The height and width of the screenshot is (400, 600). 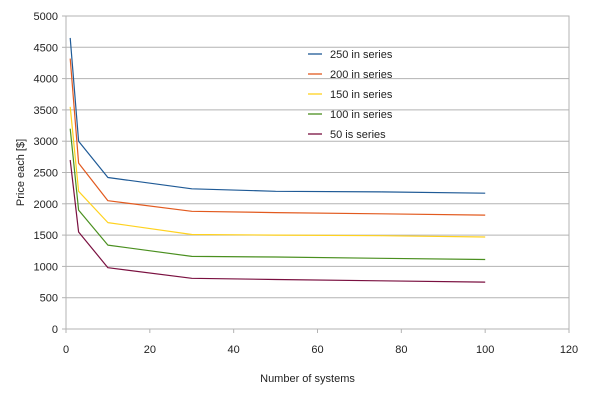 I want to click on y-tick-label: 1500, so click(x=46, y=236).